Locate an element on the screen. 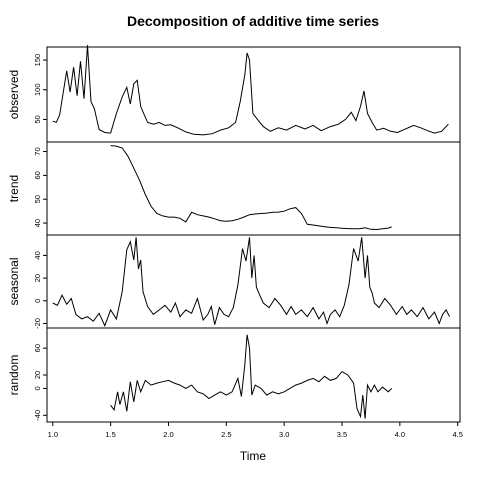 This screenshot has width=480, height=480. x-tick-label: 1.5 is located at coordinates (110, 434).